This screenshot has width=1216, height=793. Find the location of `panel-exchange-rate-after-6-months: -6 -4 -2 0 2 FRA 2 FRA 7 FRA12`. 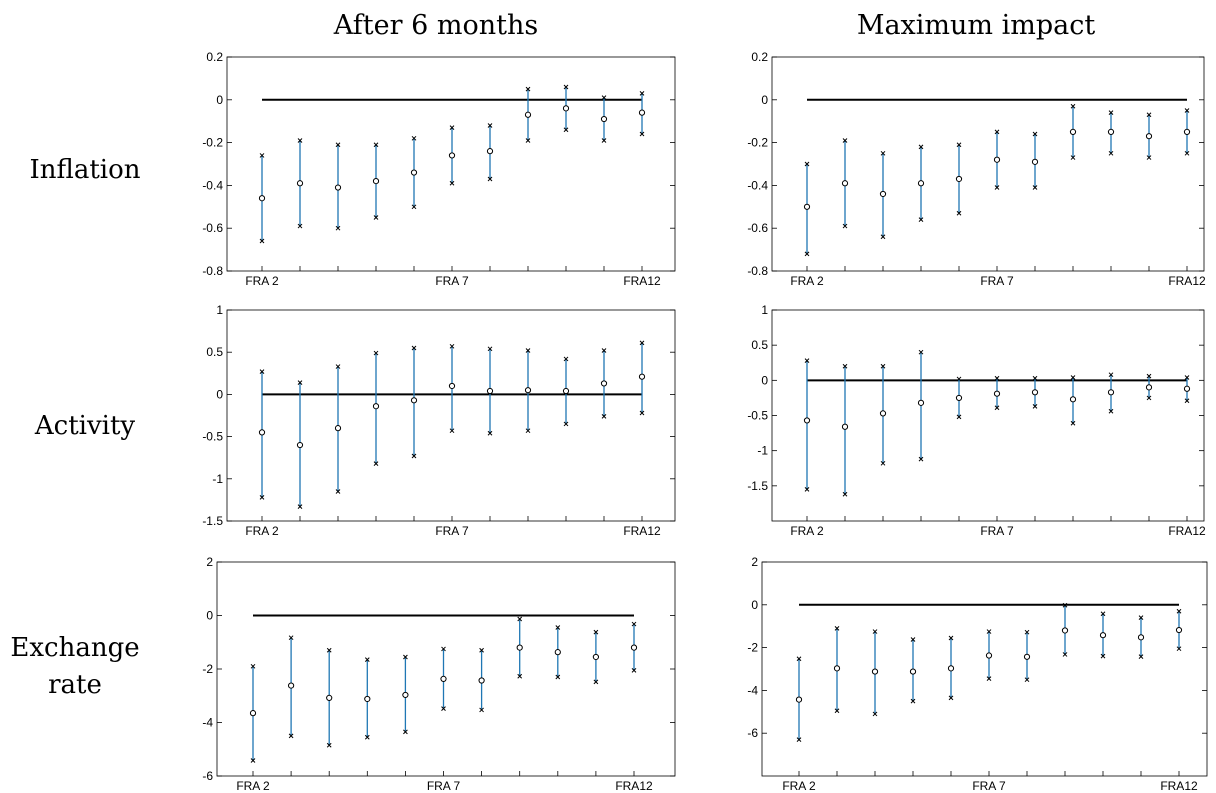

panel-exchange-rate-after-6-months: -6 -4 -2 0 2 FRA 2 FRA 7 FRA12 is located at coordinates (439, 674).